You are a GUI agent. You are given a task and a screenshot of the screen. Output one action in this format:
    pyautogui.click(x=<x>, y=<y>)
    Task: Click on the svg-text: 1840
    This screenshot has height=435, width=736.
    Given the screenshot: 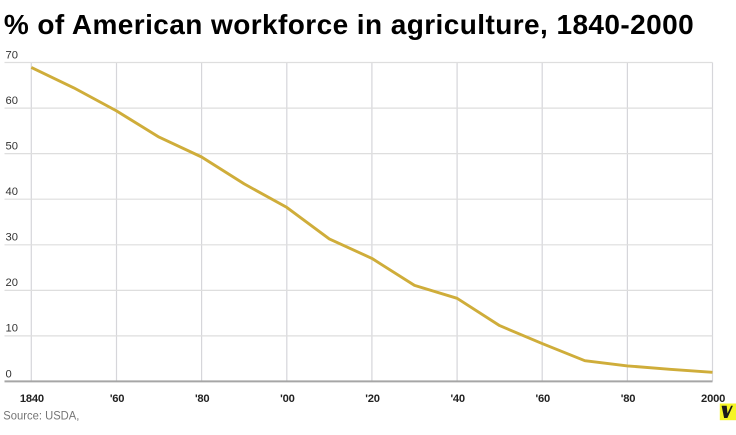 What is the action you would take?
    pyautogui.click(x=32, y=399)
    